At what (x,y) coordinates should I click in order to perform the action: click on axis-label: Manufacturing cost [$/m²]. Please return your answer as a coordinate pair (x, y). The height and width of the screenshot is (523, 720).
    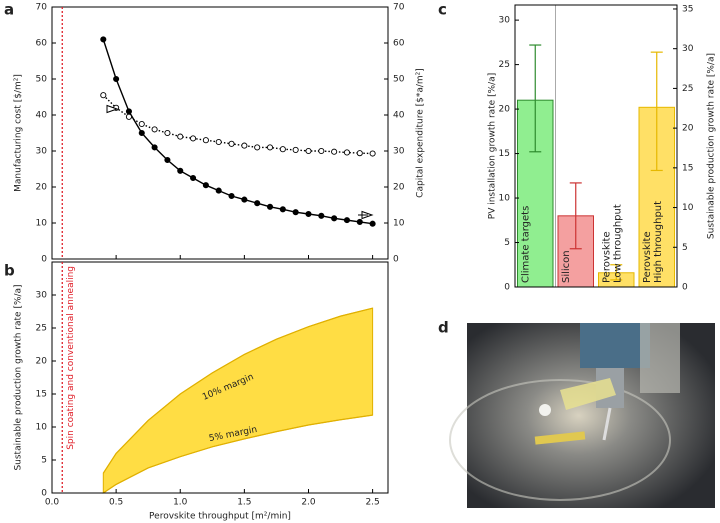
    Looking at the image, I should click on (19, 133).